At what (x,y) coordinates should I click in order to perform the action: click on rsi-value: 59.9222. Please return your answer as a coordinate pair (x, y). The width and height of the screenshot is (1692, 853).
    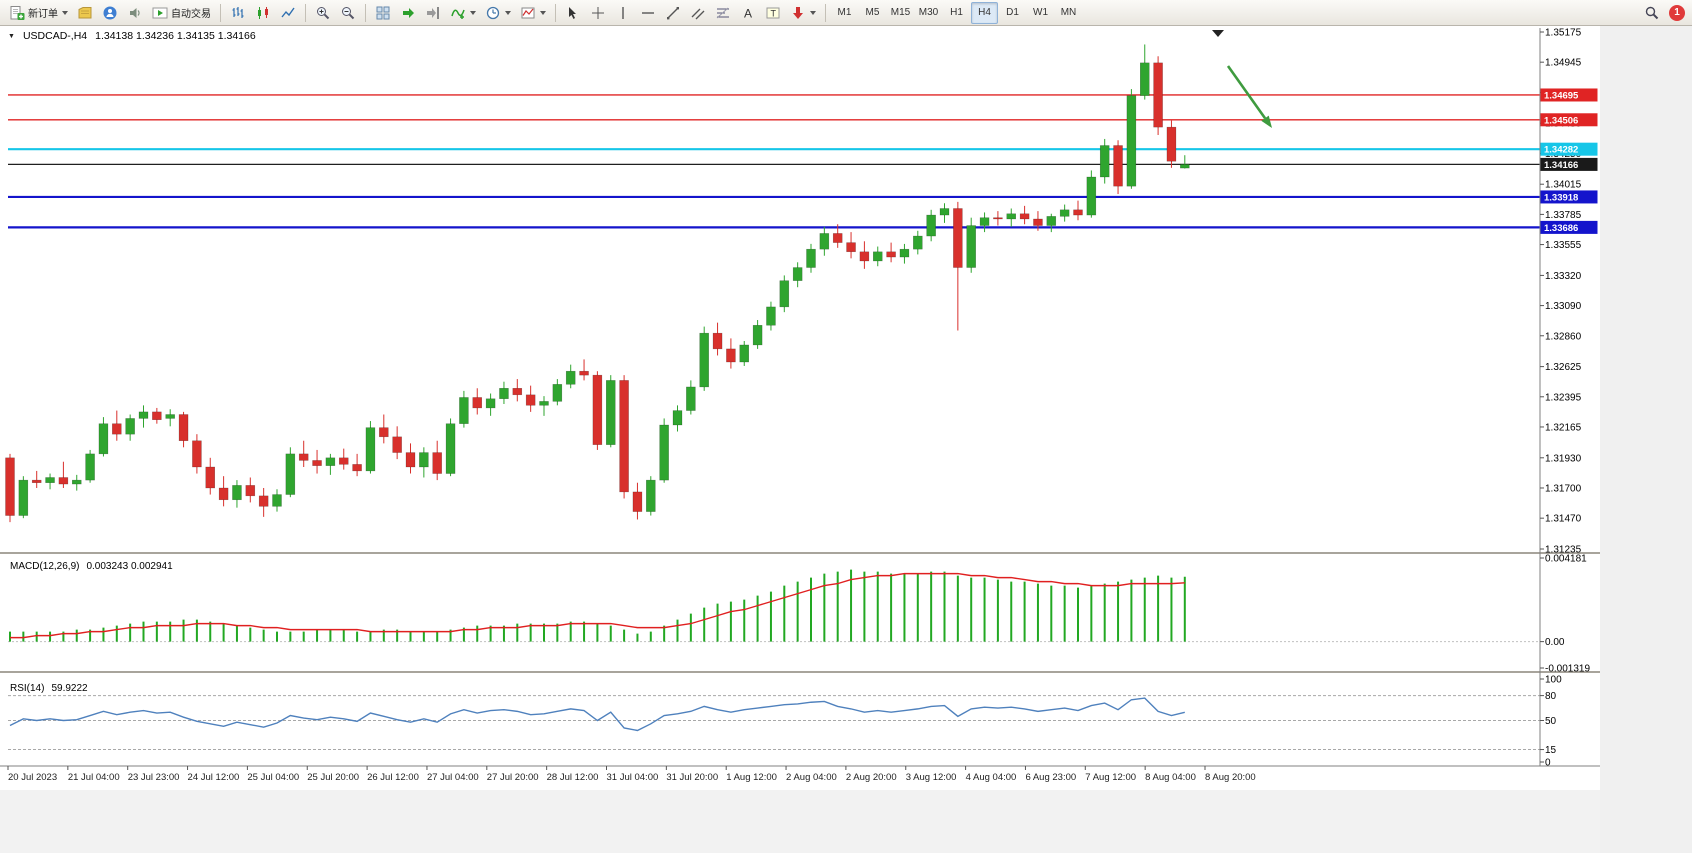
    Looking at the image, I should click on (69, 688).